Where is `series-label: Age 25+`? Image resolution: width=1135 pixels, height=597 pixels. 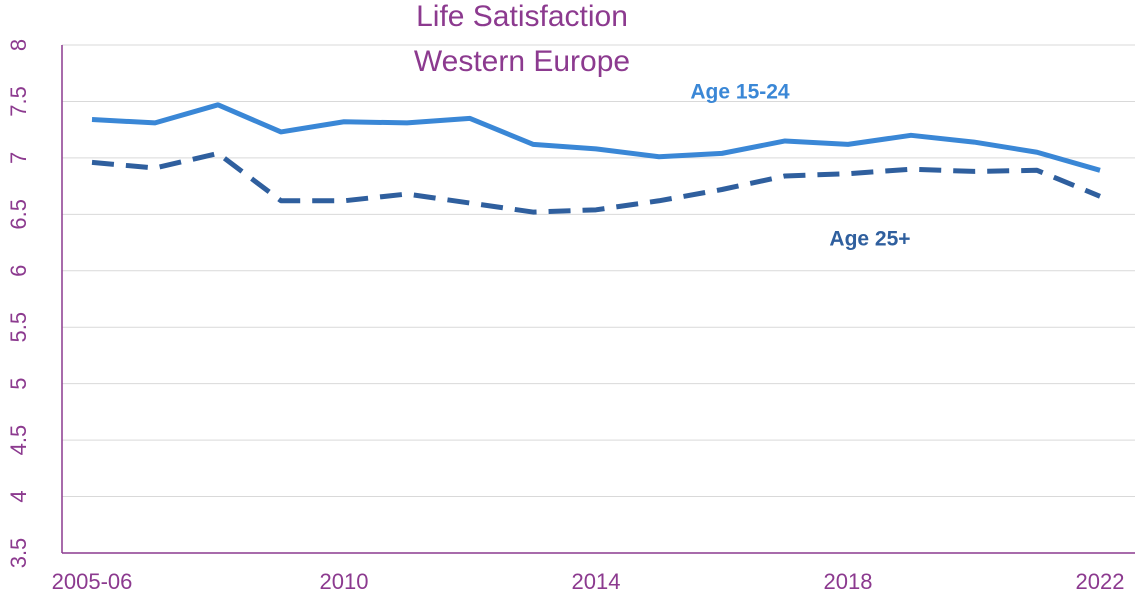
series-label: Age 25+ is located at coordinates (869, 239).